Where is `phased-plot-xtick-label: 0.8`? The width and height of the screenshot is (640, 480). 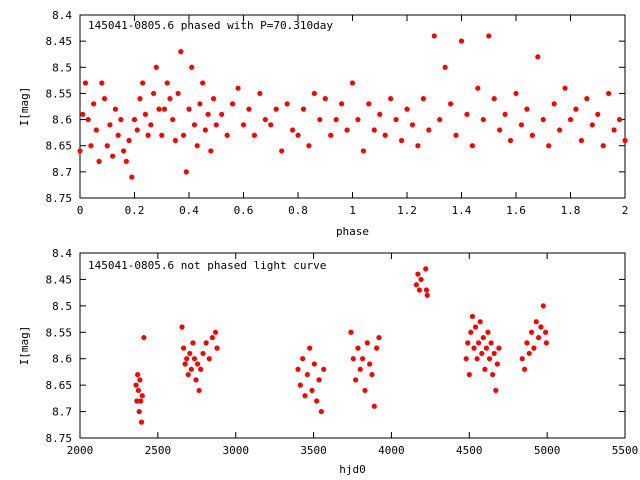 phased-plot-xtick-label: 0.8 is located at coordinates (298, 210).